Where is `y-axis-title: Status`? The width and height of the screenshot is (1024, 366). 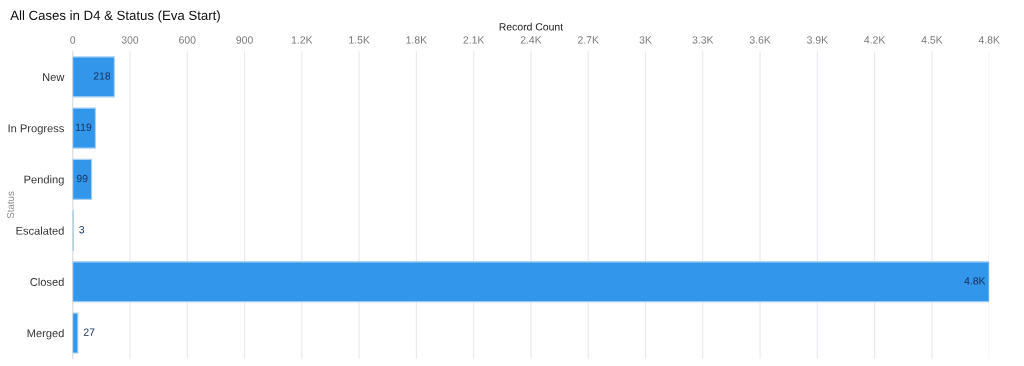
y-axis-title: Status is located at coordinates (10, 205).